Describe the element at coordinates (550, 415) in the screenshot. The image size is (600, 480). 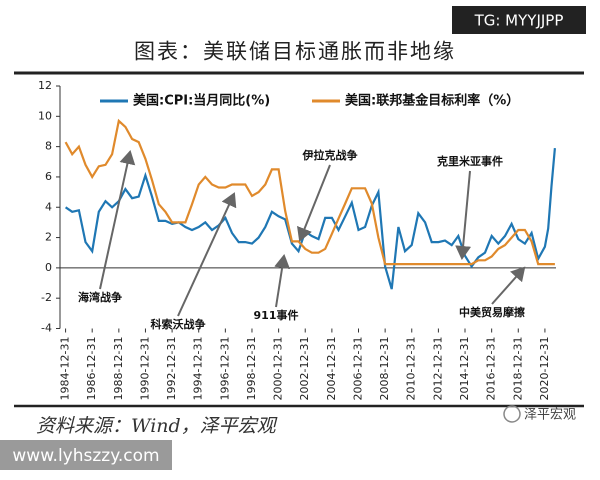
I see `brand: 泽平宏观` at that location.